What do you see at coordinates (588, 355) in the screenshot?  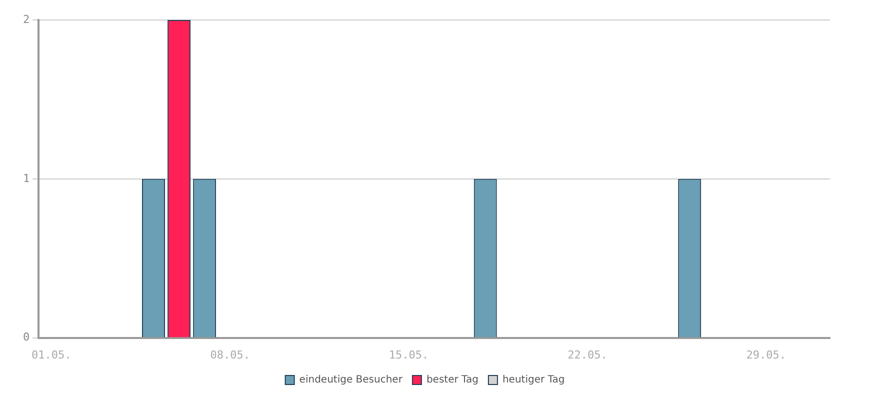 I see `x-tick-label: 22.05.` at bounding box center [588, 355].